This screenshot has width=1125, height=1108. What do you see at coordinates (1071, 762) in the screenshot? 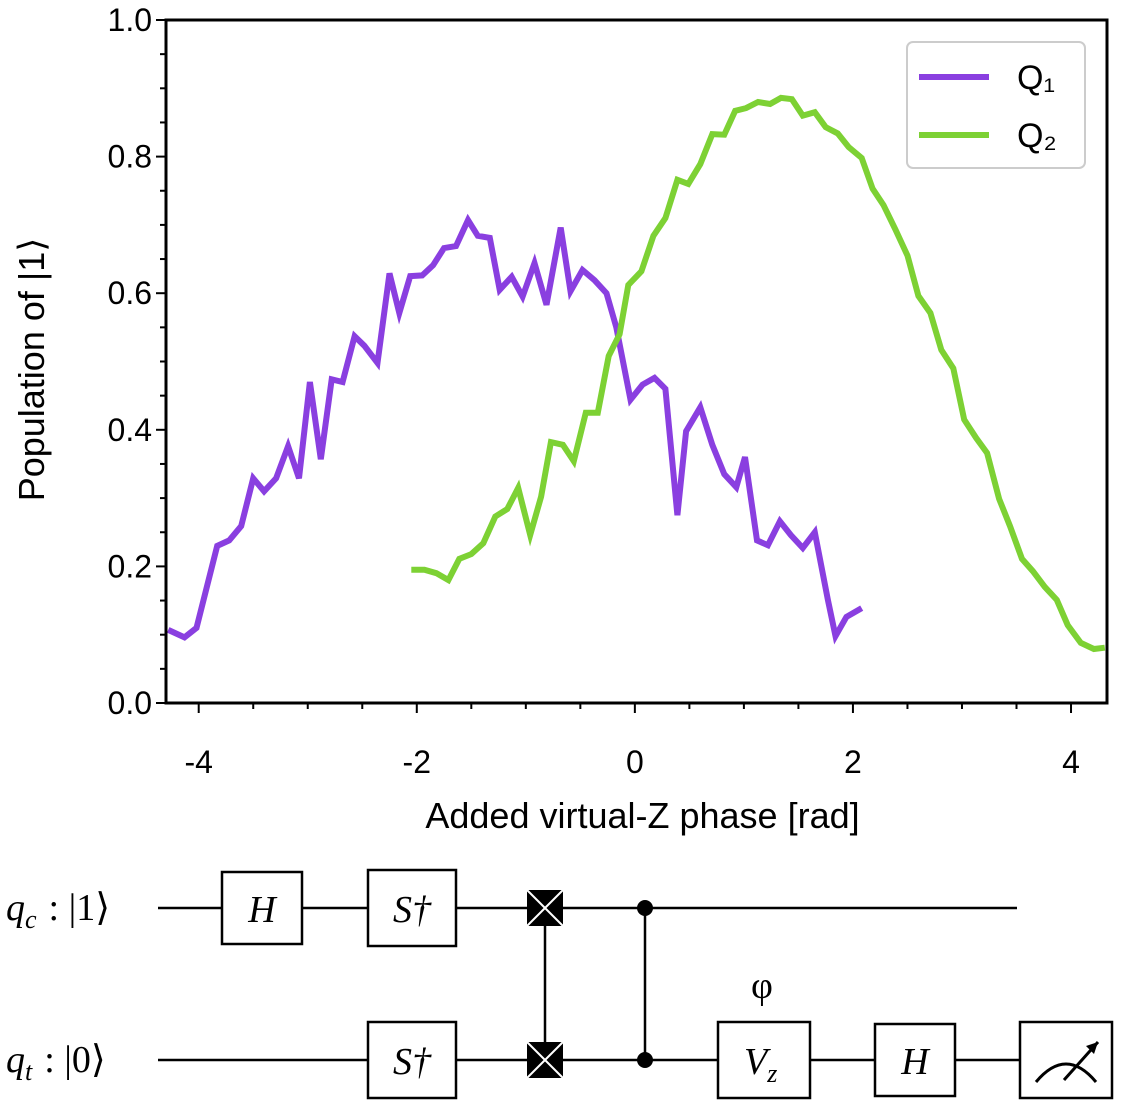
I see `x-tick-label: 4` at bounding box center [1071, 762].